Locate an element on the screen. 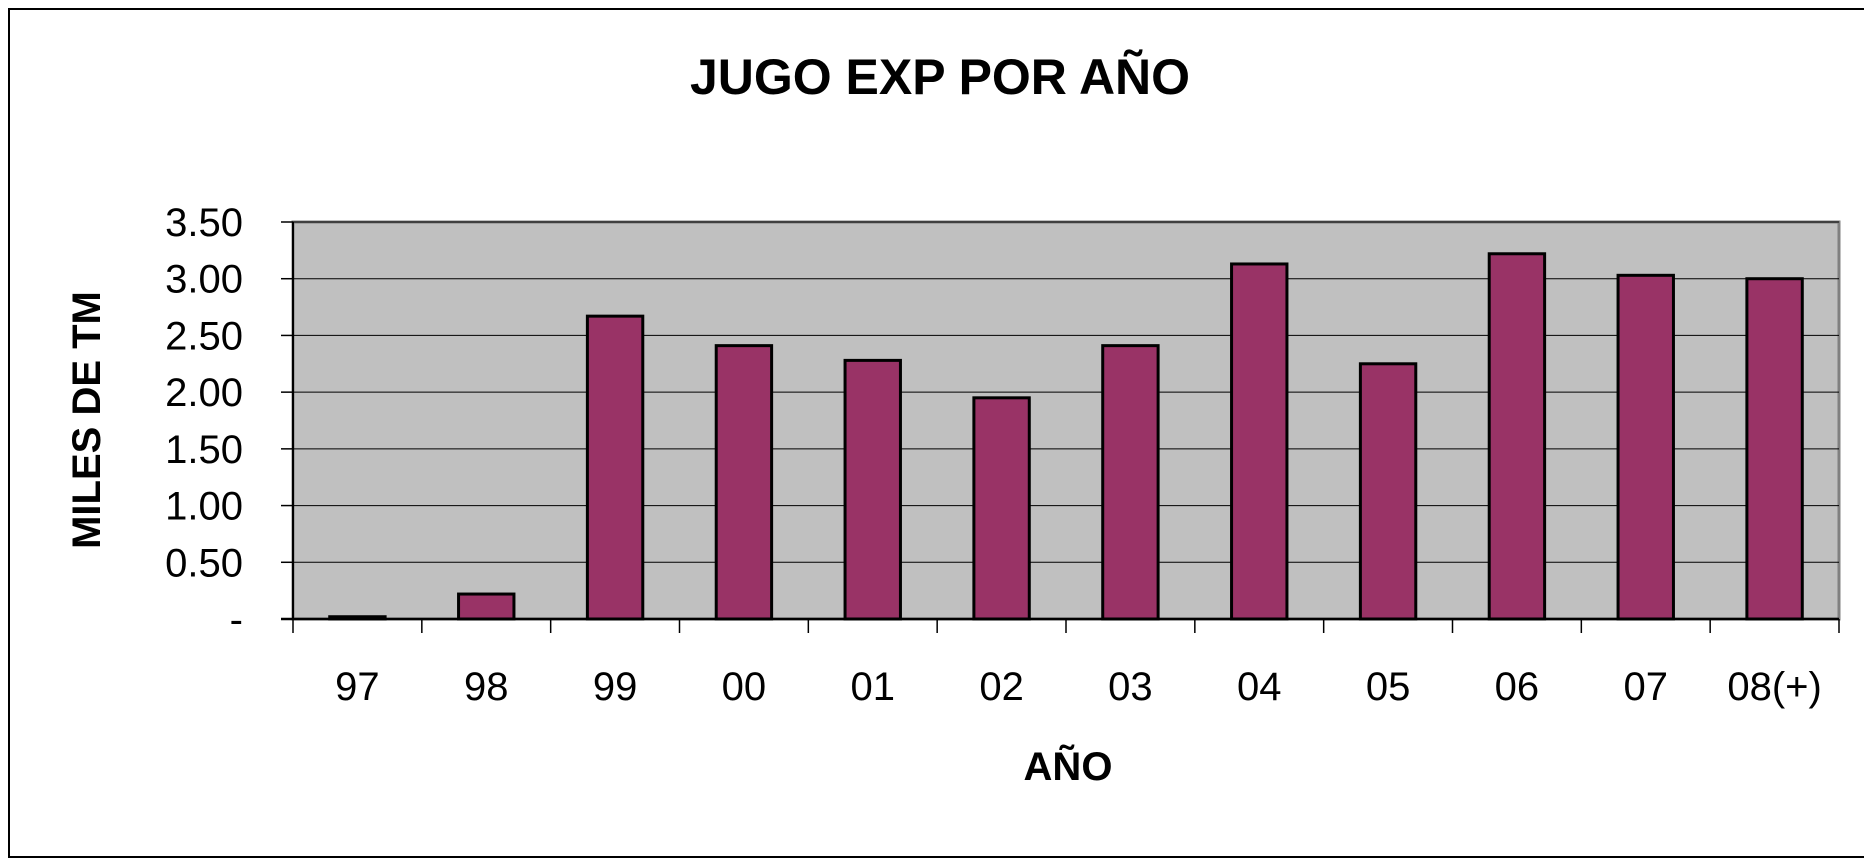 The height and width of the screenshot is (858, 1864). y-tick-label: 2.50 is located at coordinates (204, 336).